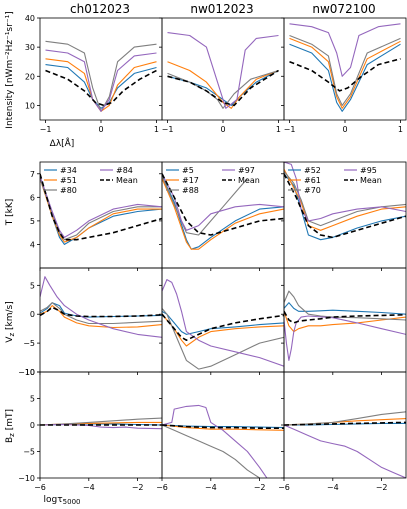 The width and height of the screenshot is (407, 509). Describe the element at coordinates (32, 244) in the screenshot. I see `y-tick-label: 4` at that location.